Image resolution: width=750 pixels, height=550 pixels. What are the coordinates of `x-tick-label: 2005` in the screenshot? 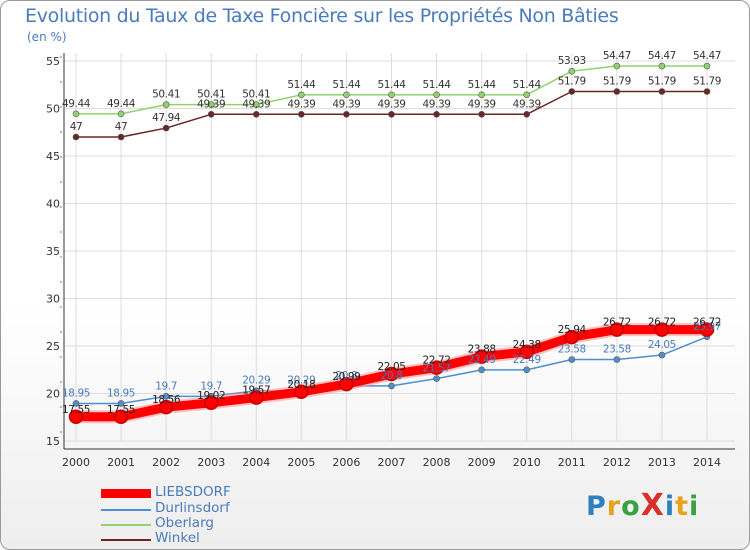 It's located at (301, 462).